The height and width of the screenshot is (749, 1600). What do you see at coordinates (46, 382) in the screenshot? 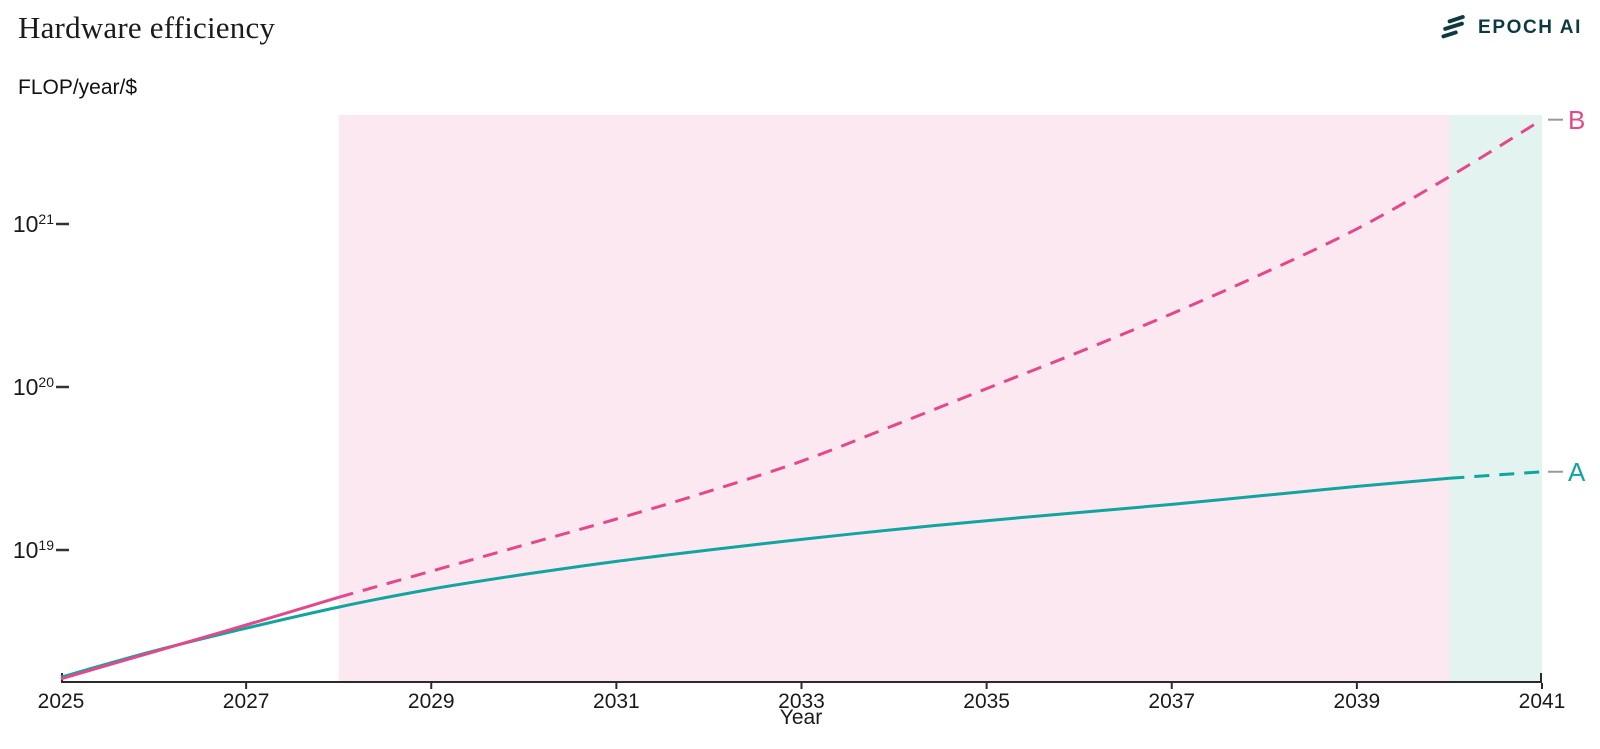
I see `y-tick-exponent: 20` at bounding box center [46, 382].